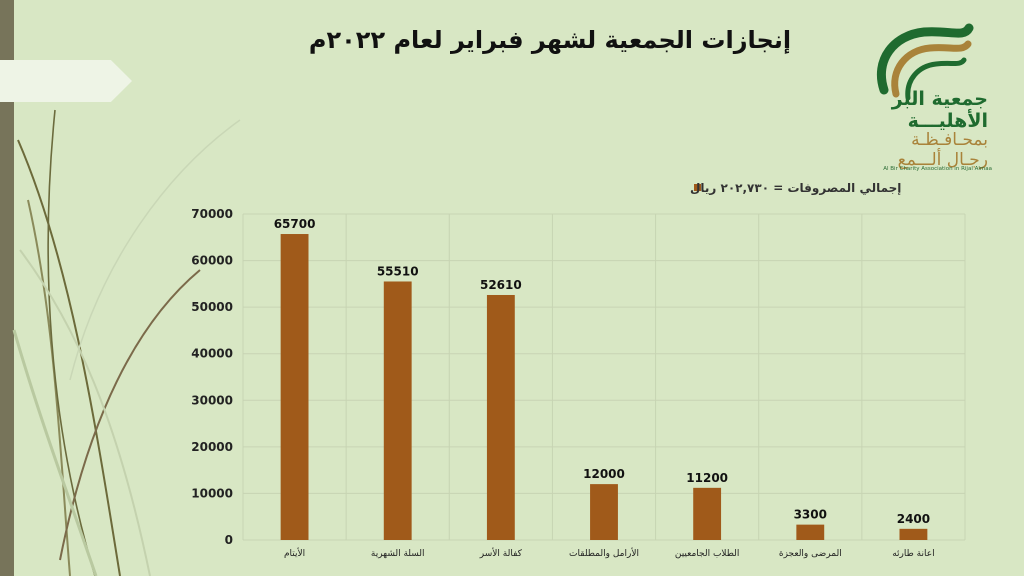  What do you see at coordinates (398, 271) in the screenshot?
I see `data-label: 55510` at bounding box center [398, 271].